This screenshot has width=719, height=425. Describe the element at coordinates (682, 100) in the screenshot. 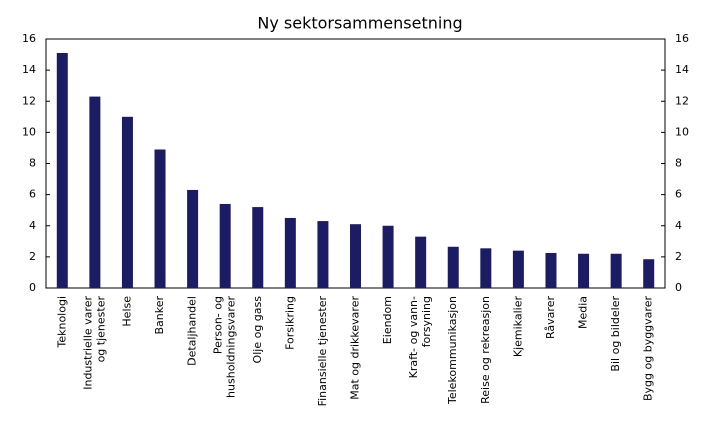

I see `y2-tick-label: 12` at that location.